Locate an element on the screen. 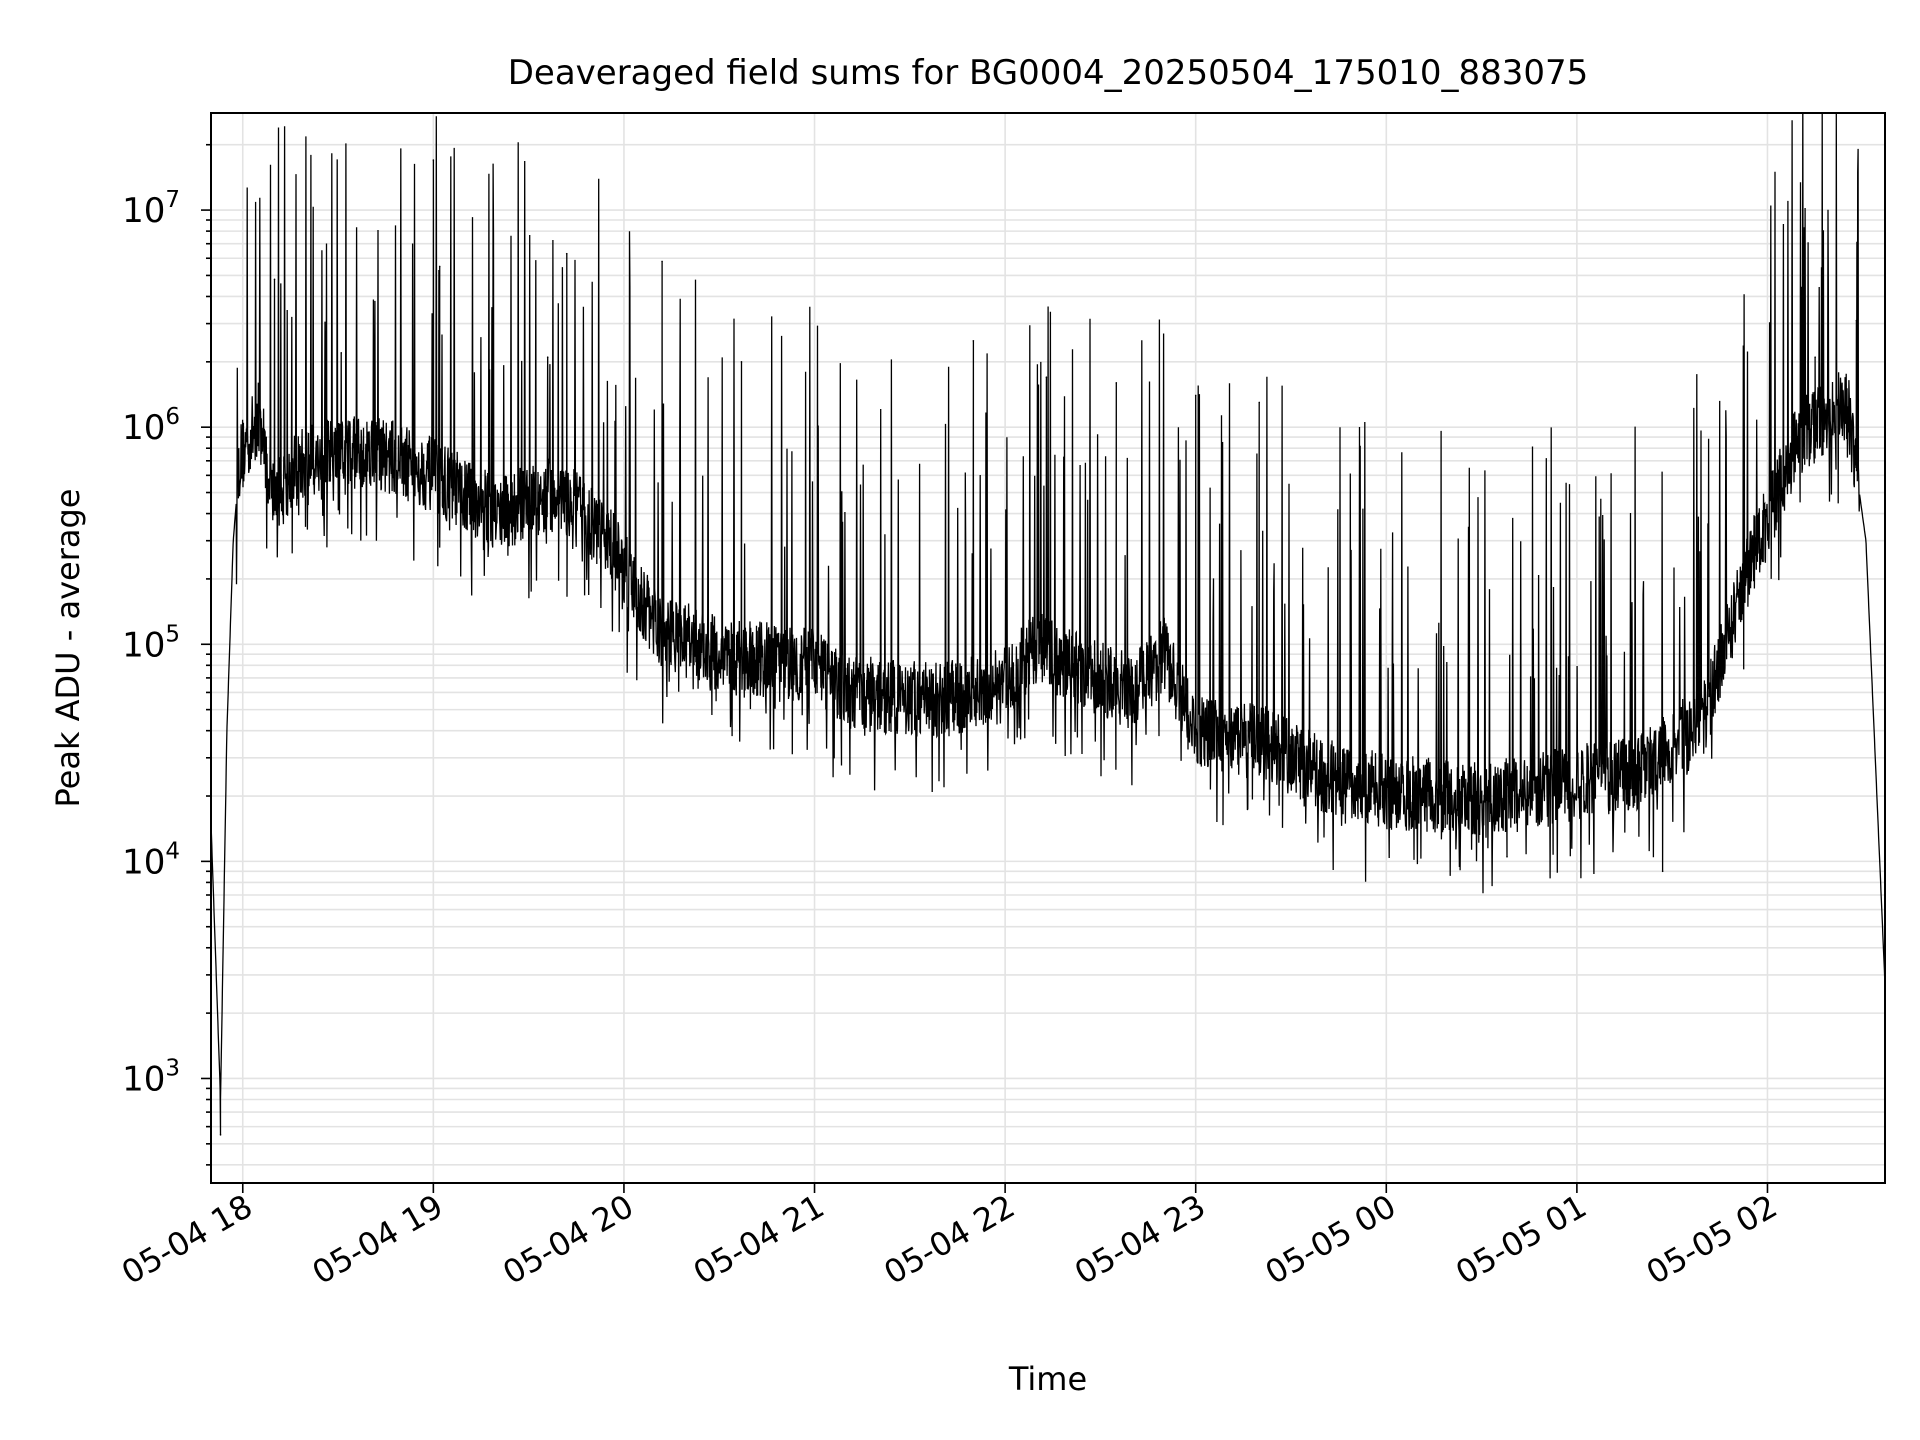  y-axis-label: Peak ADU - average is located at coordinates (68, 648).